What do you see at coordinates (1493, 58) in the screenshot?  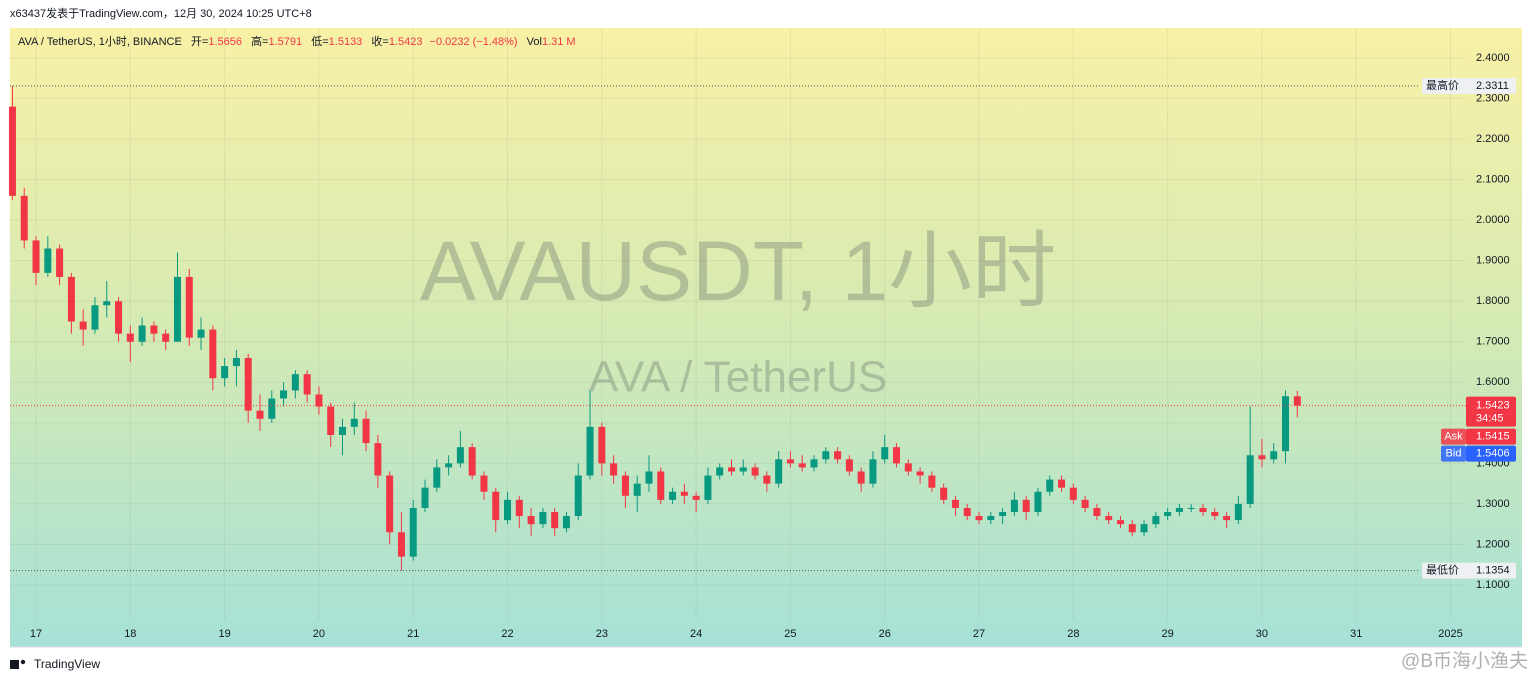 I see `y-tick-label: 2.4000` at bounding box center [1493, 58].